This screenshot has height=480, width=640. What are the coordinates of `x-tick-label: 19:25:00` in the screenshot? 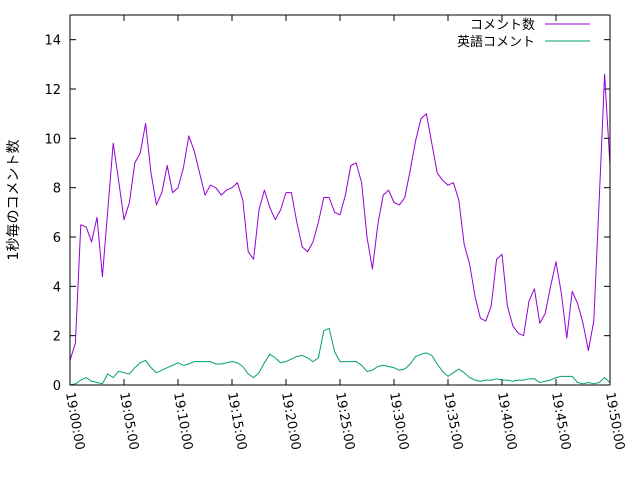 It's located at (344, 421).